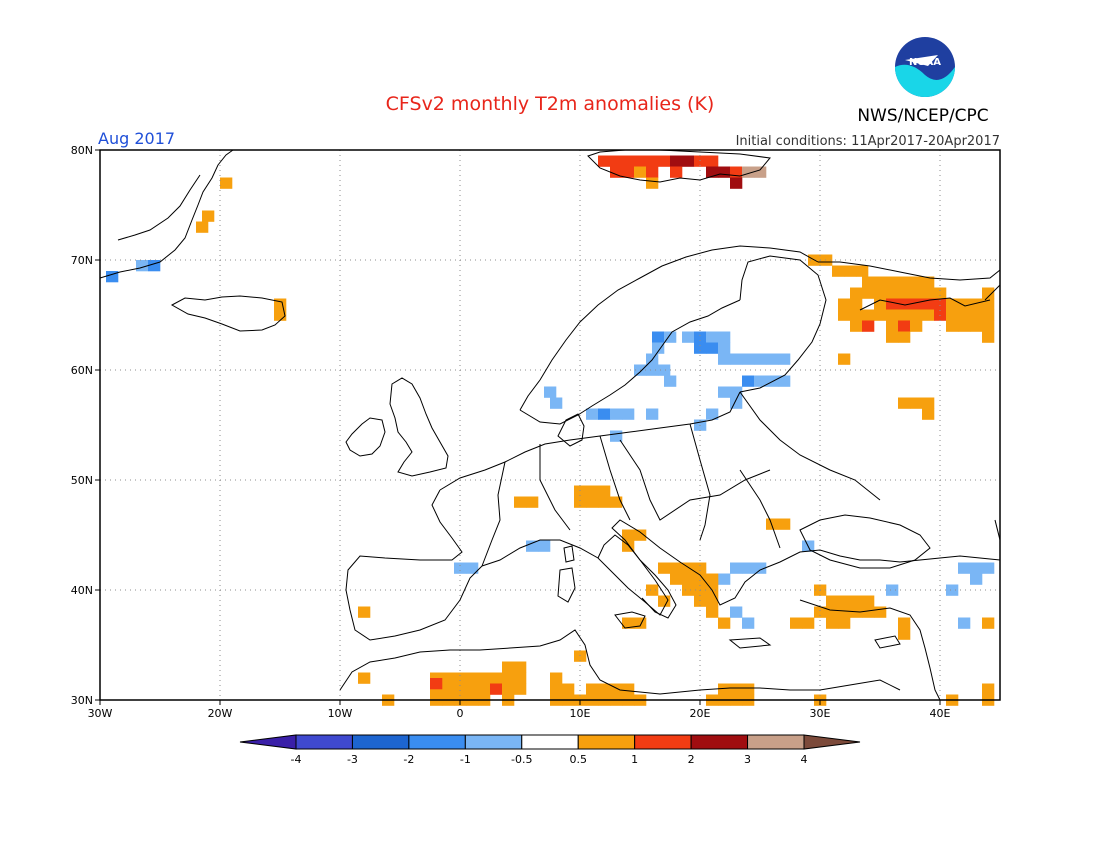 The width and height of the screenshot is (1100, 850). I want to click on colorbar-label: -2, so click(408, 759).